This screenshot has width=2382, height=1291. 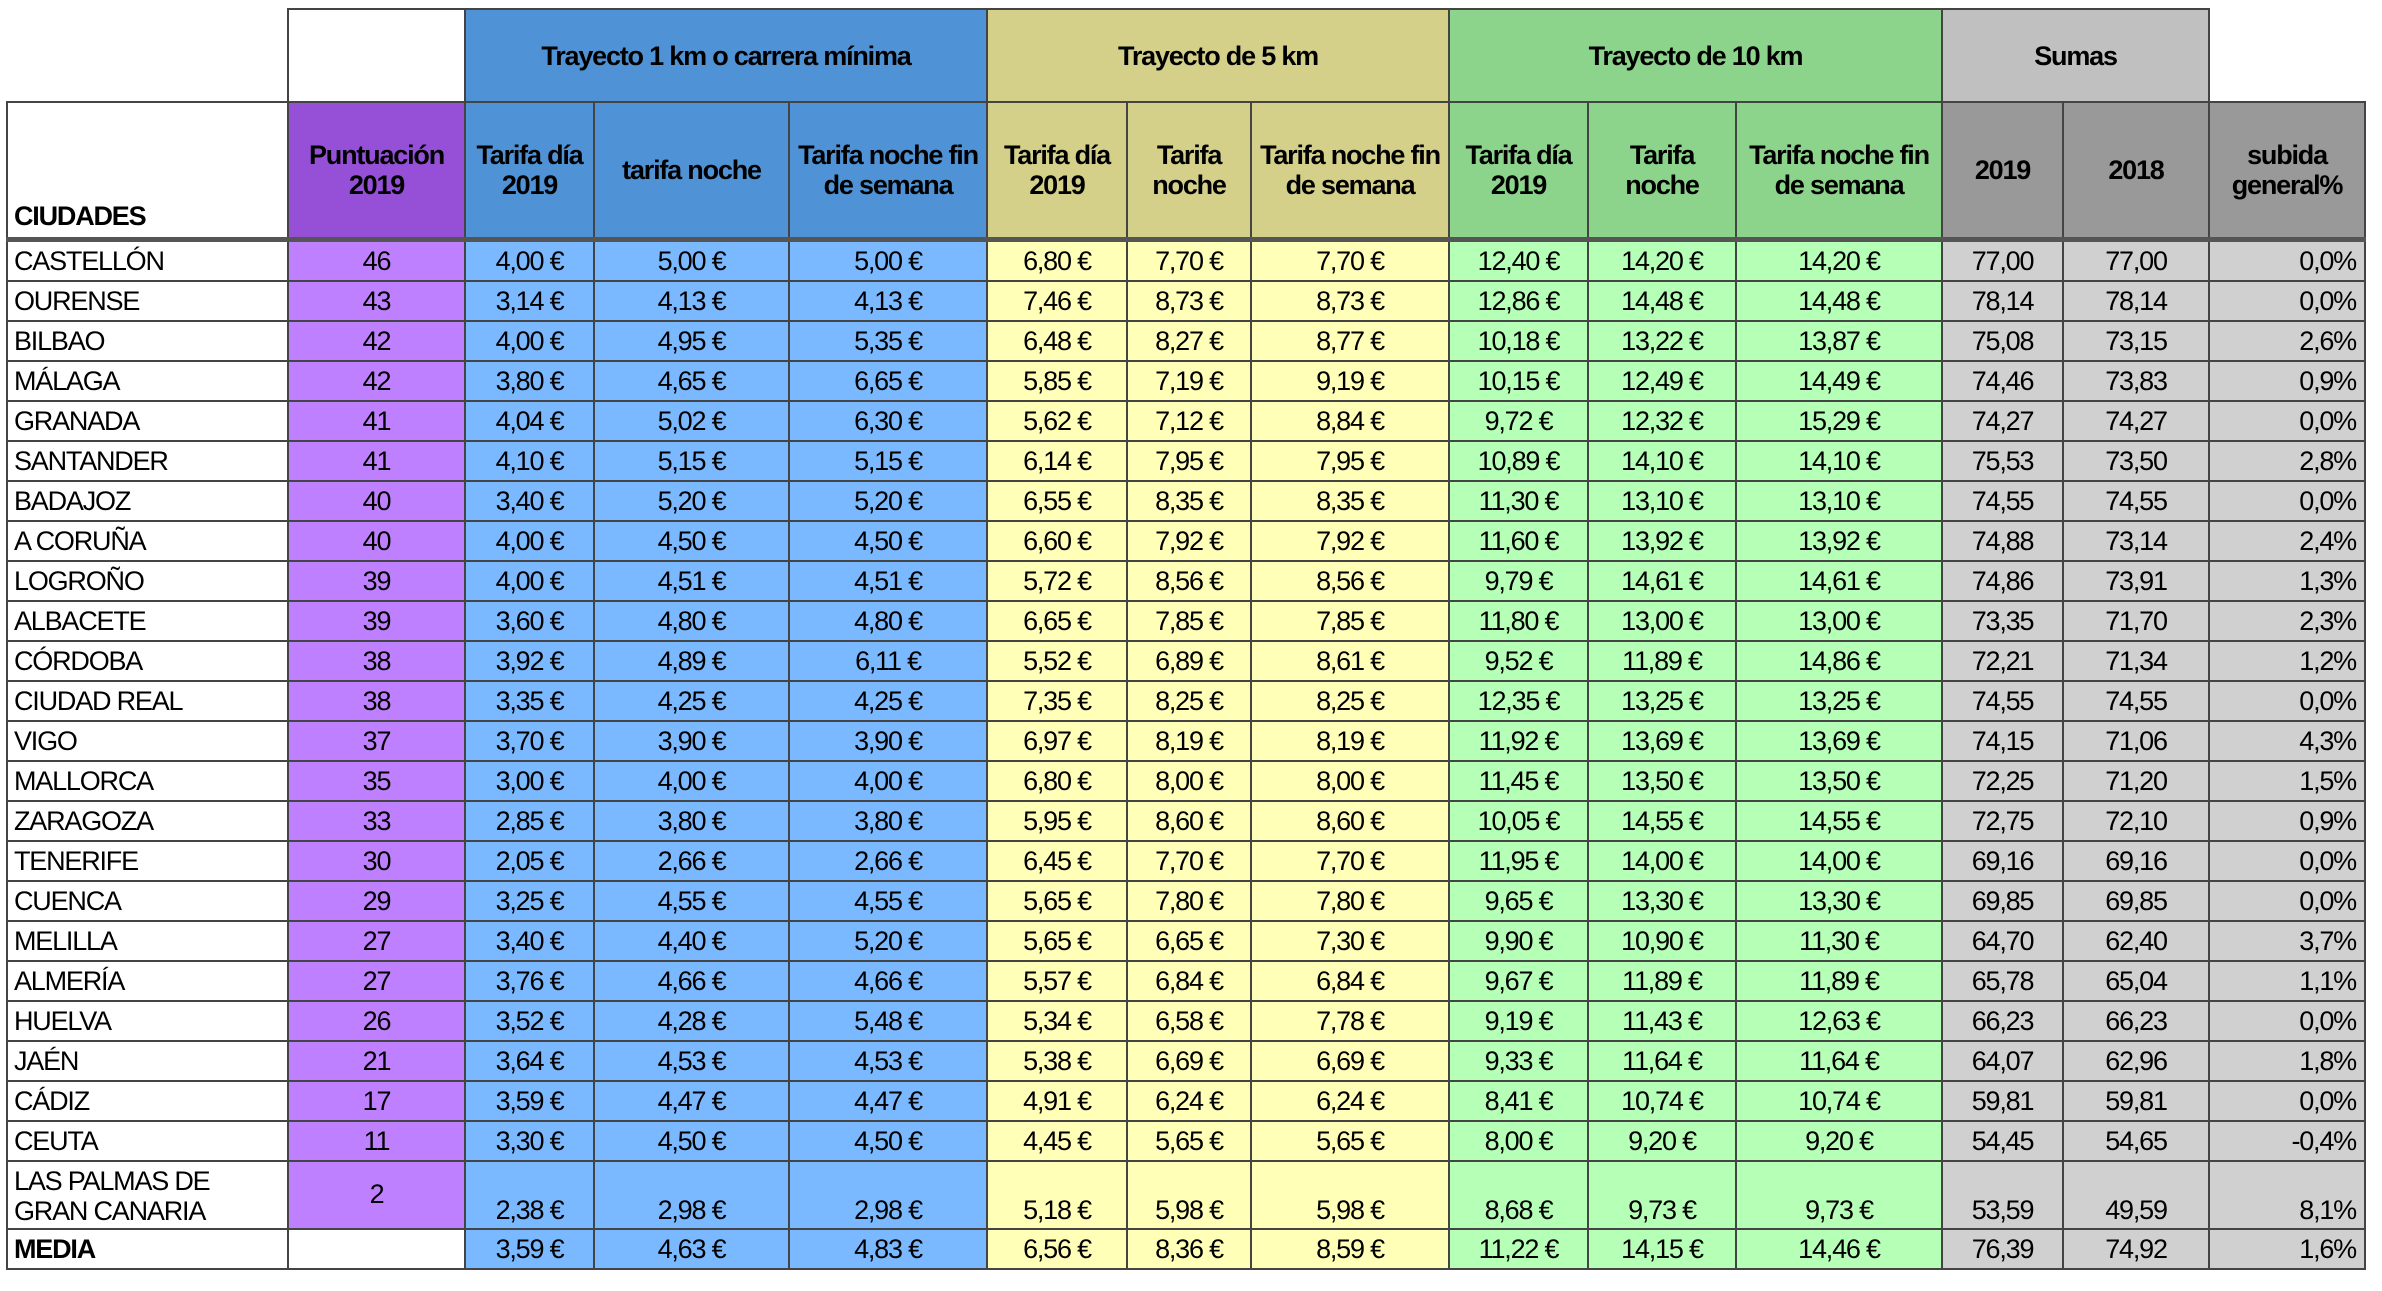 I want to click on sum-2018: 62,96, so click(x=2136, y=1061).